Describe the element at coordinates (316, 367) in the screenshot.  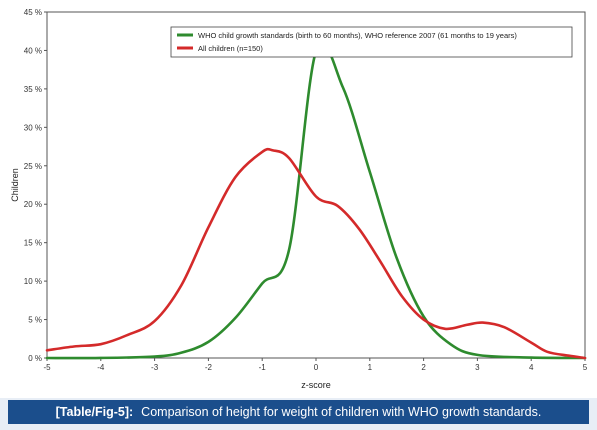
I see `x-tick-label: 0` at that location.